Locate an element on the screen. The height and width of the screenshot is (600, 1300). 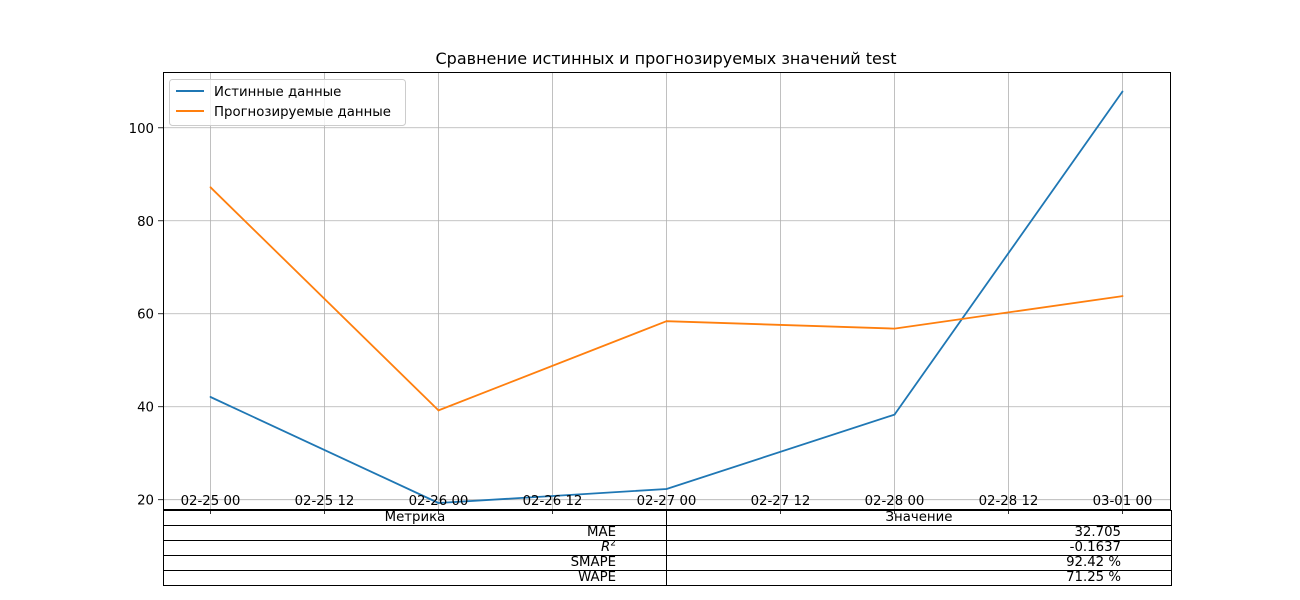
metric-name: MAE is located at coordinates (415, 533).